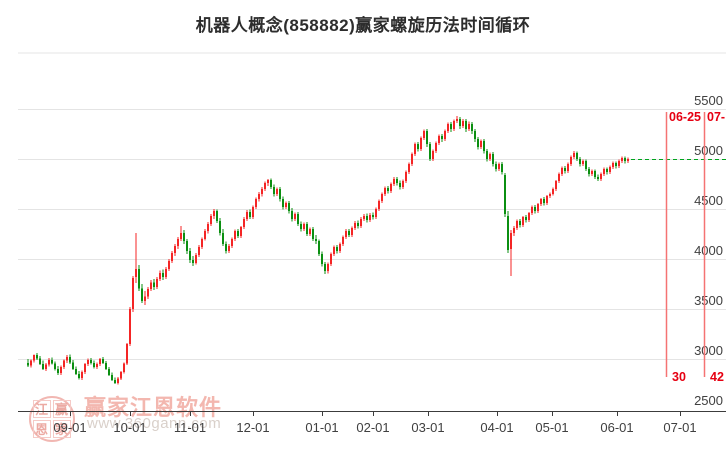 The width and height of the screenshot is (726, 450). I want to click on x-axis-label: 01-01, so click(321, 427).